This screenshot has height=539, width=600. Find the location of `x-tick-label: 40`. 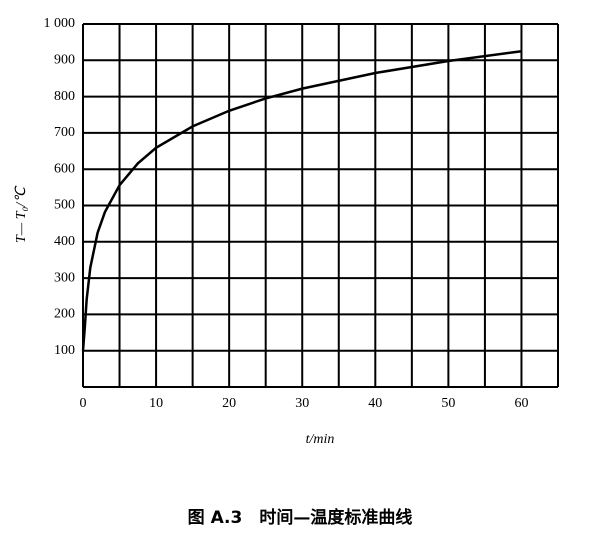

x-tick-label: 40 is located at coordinates (375, 403).